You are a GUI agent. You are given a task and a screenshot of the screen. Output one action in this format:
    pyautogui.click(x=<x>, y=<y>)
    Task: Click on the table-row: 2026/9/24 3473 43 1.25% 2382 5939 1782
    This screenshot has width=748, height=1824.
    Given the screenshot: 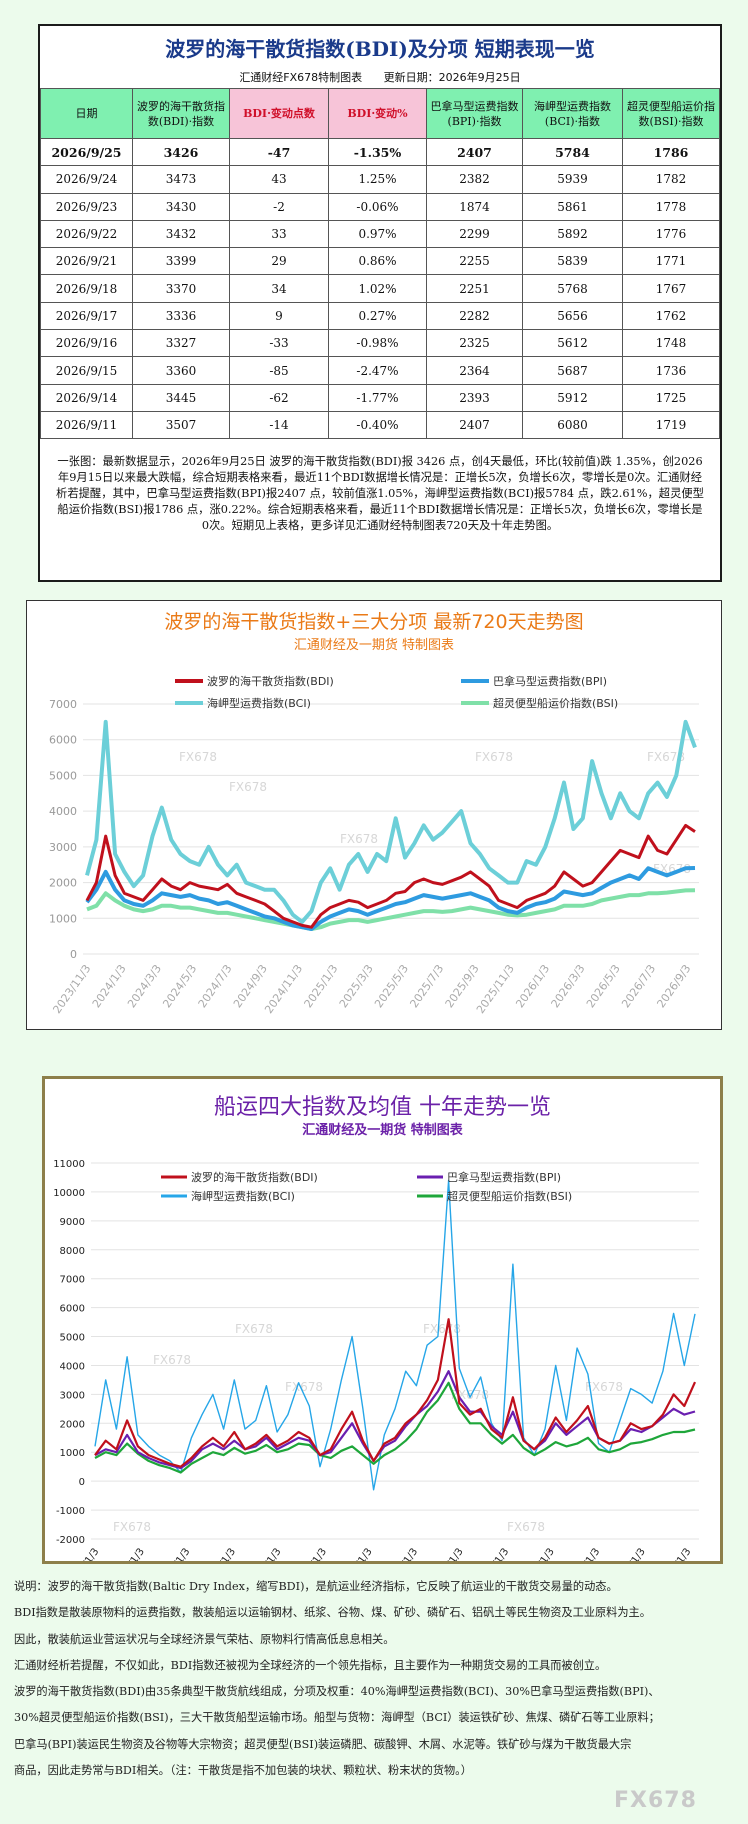 What is the action you would take?
    pyautogui.click(x=380, y=179)
    